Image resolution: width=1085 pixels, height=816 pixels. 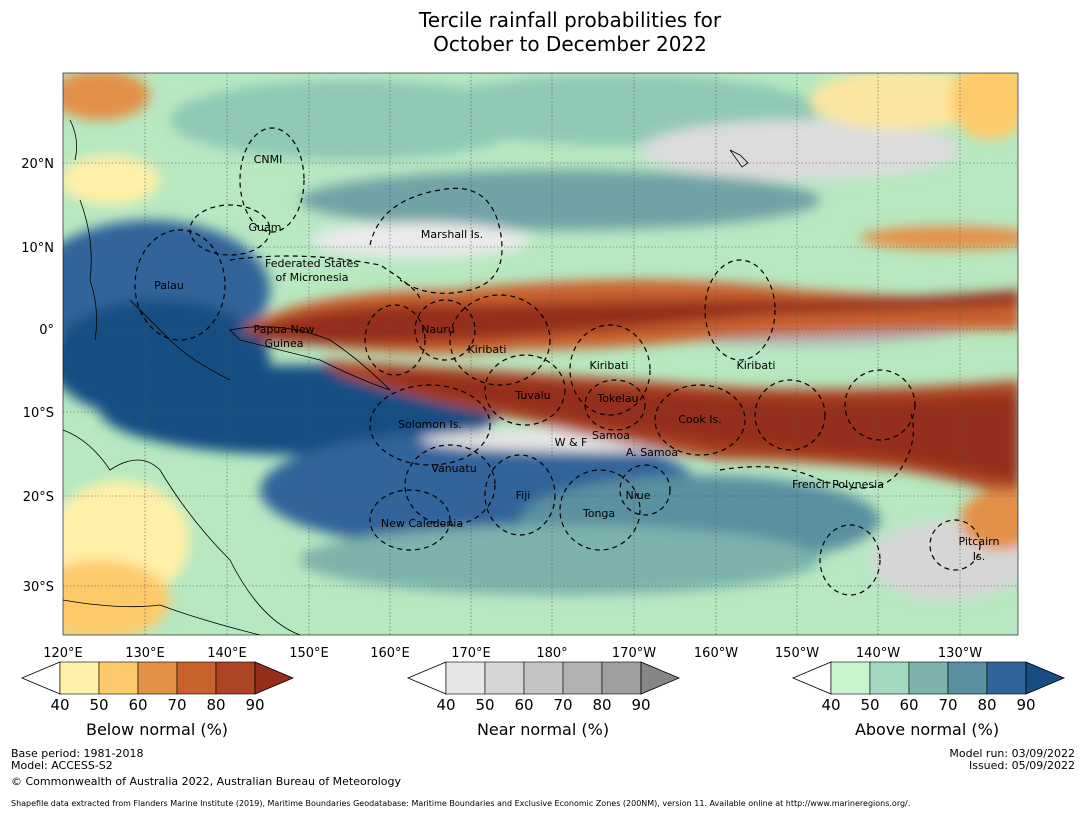 What do you see at coordinates (37, 248) in the screenshot?
I see `lat-label: 10°N` at bounding box center [37, 248].